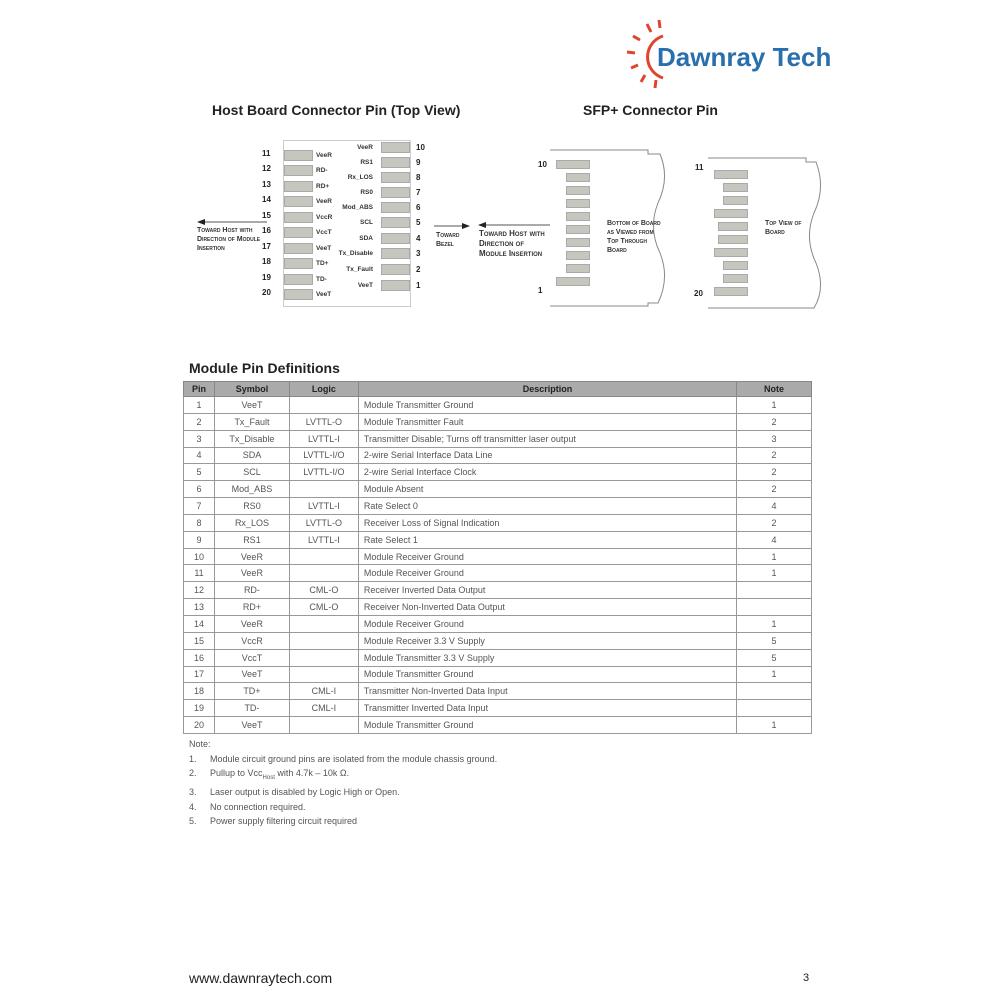  What do you see at coordinates (685, 229) in the screenshot?
I see `sfp-board-outline` at bounding box center [685, 229].